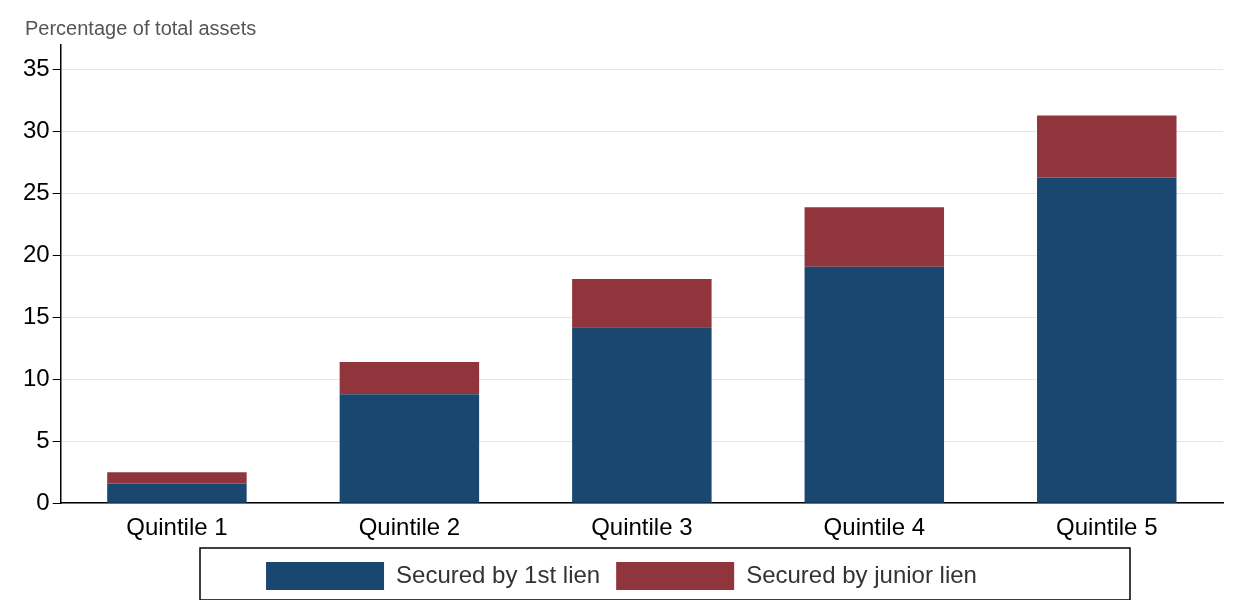 Image resolution: width=1243 pixels, height=600 pixels. What do you see at coordinates (36, 254) in the screenshot?
I see `y-tick-label: 20` at bounding box center [36, 254].